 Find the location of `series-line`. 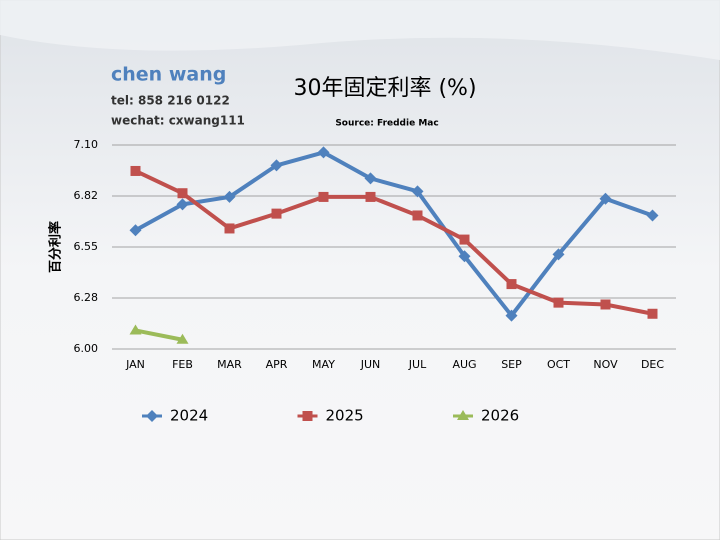

series-line is located at coordinates (159, 335).